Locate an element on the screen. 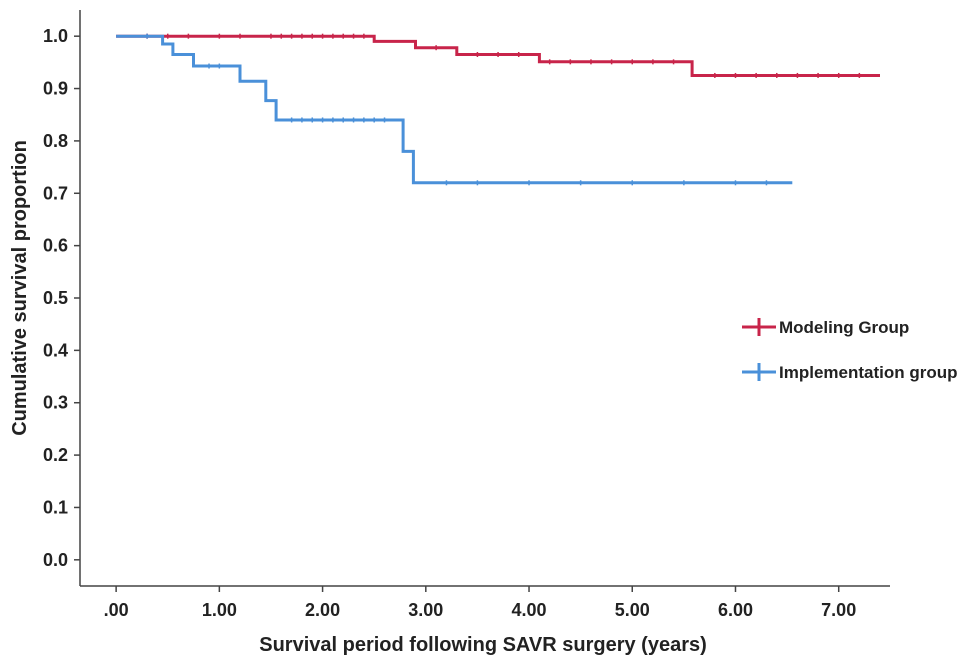 The width and height of the screenshot is (975, 664). y-tick-label: 0.3 is located at coordinates (55, 403).